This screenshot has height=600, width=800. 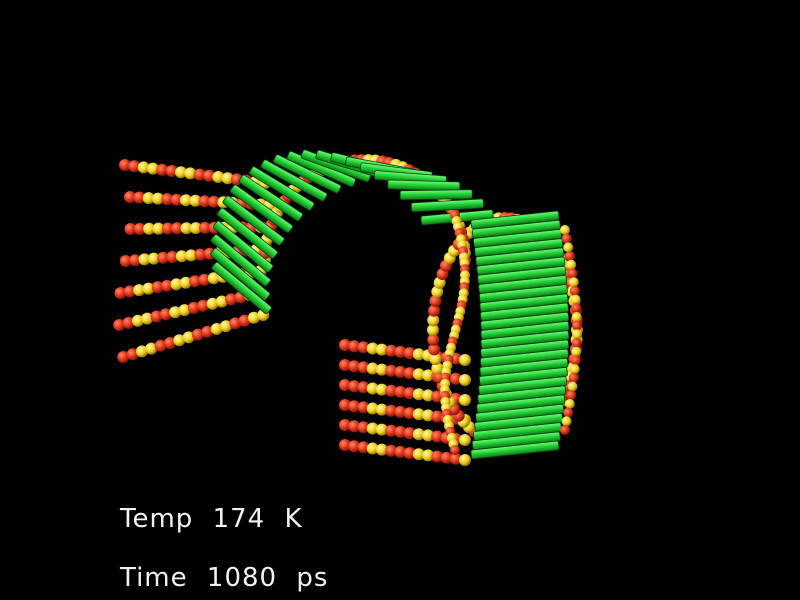 What do you see at coordinates (154, 578) in the screenshot?
I see `time-label: Time` at bounding box center [154, 578].